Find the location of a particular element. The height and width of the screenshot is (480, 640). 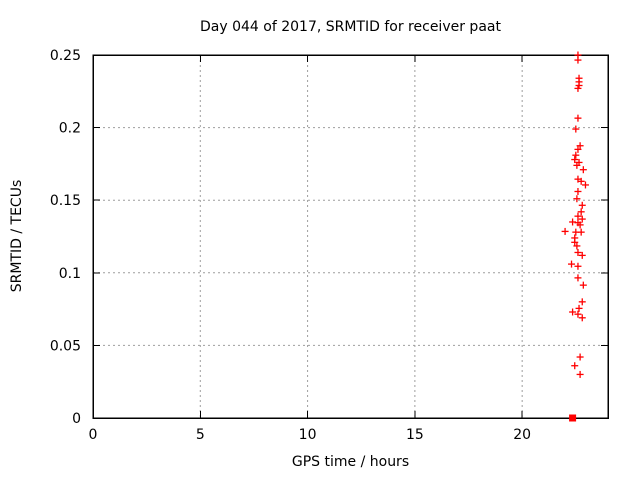

y-tick-label: 0.1 is located at coordinates (70, 274).